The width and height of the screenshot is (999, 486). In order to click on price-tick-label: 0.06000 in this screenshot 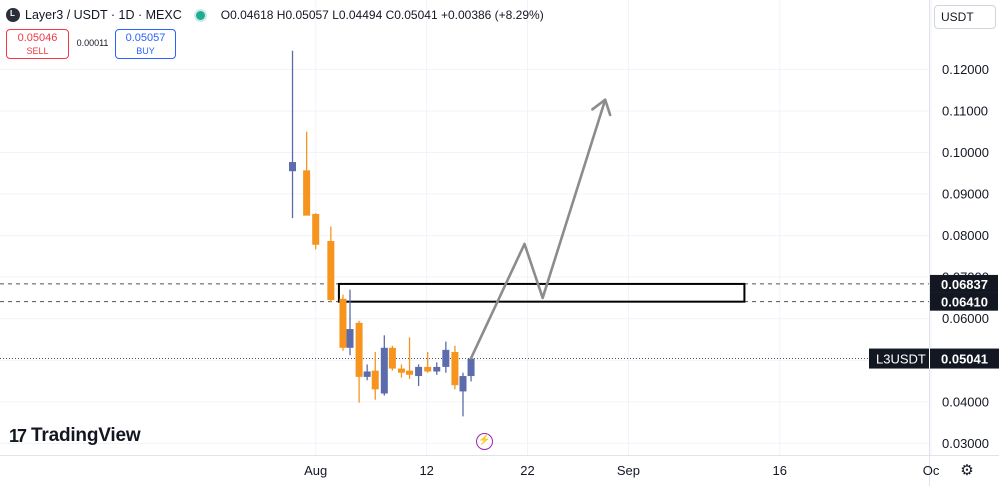, I will do `click(965, 318)`.